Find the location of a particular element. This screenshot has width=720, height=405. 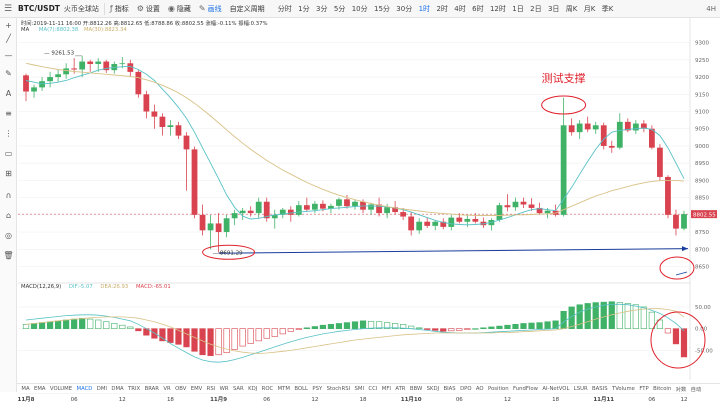

indicator-tab: TRIX is located at coordinates (134, 388).